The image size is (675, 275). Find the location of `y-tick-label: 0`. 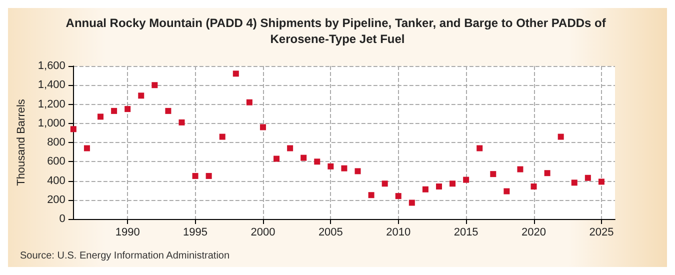

y-tick-label: 0 is located at coordinates (62, 219).